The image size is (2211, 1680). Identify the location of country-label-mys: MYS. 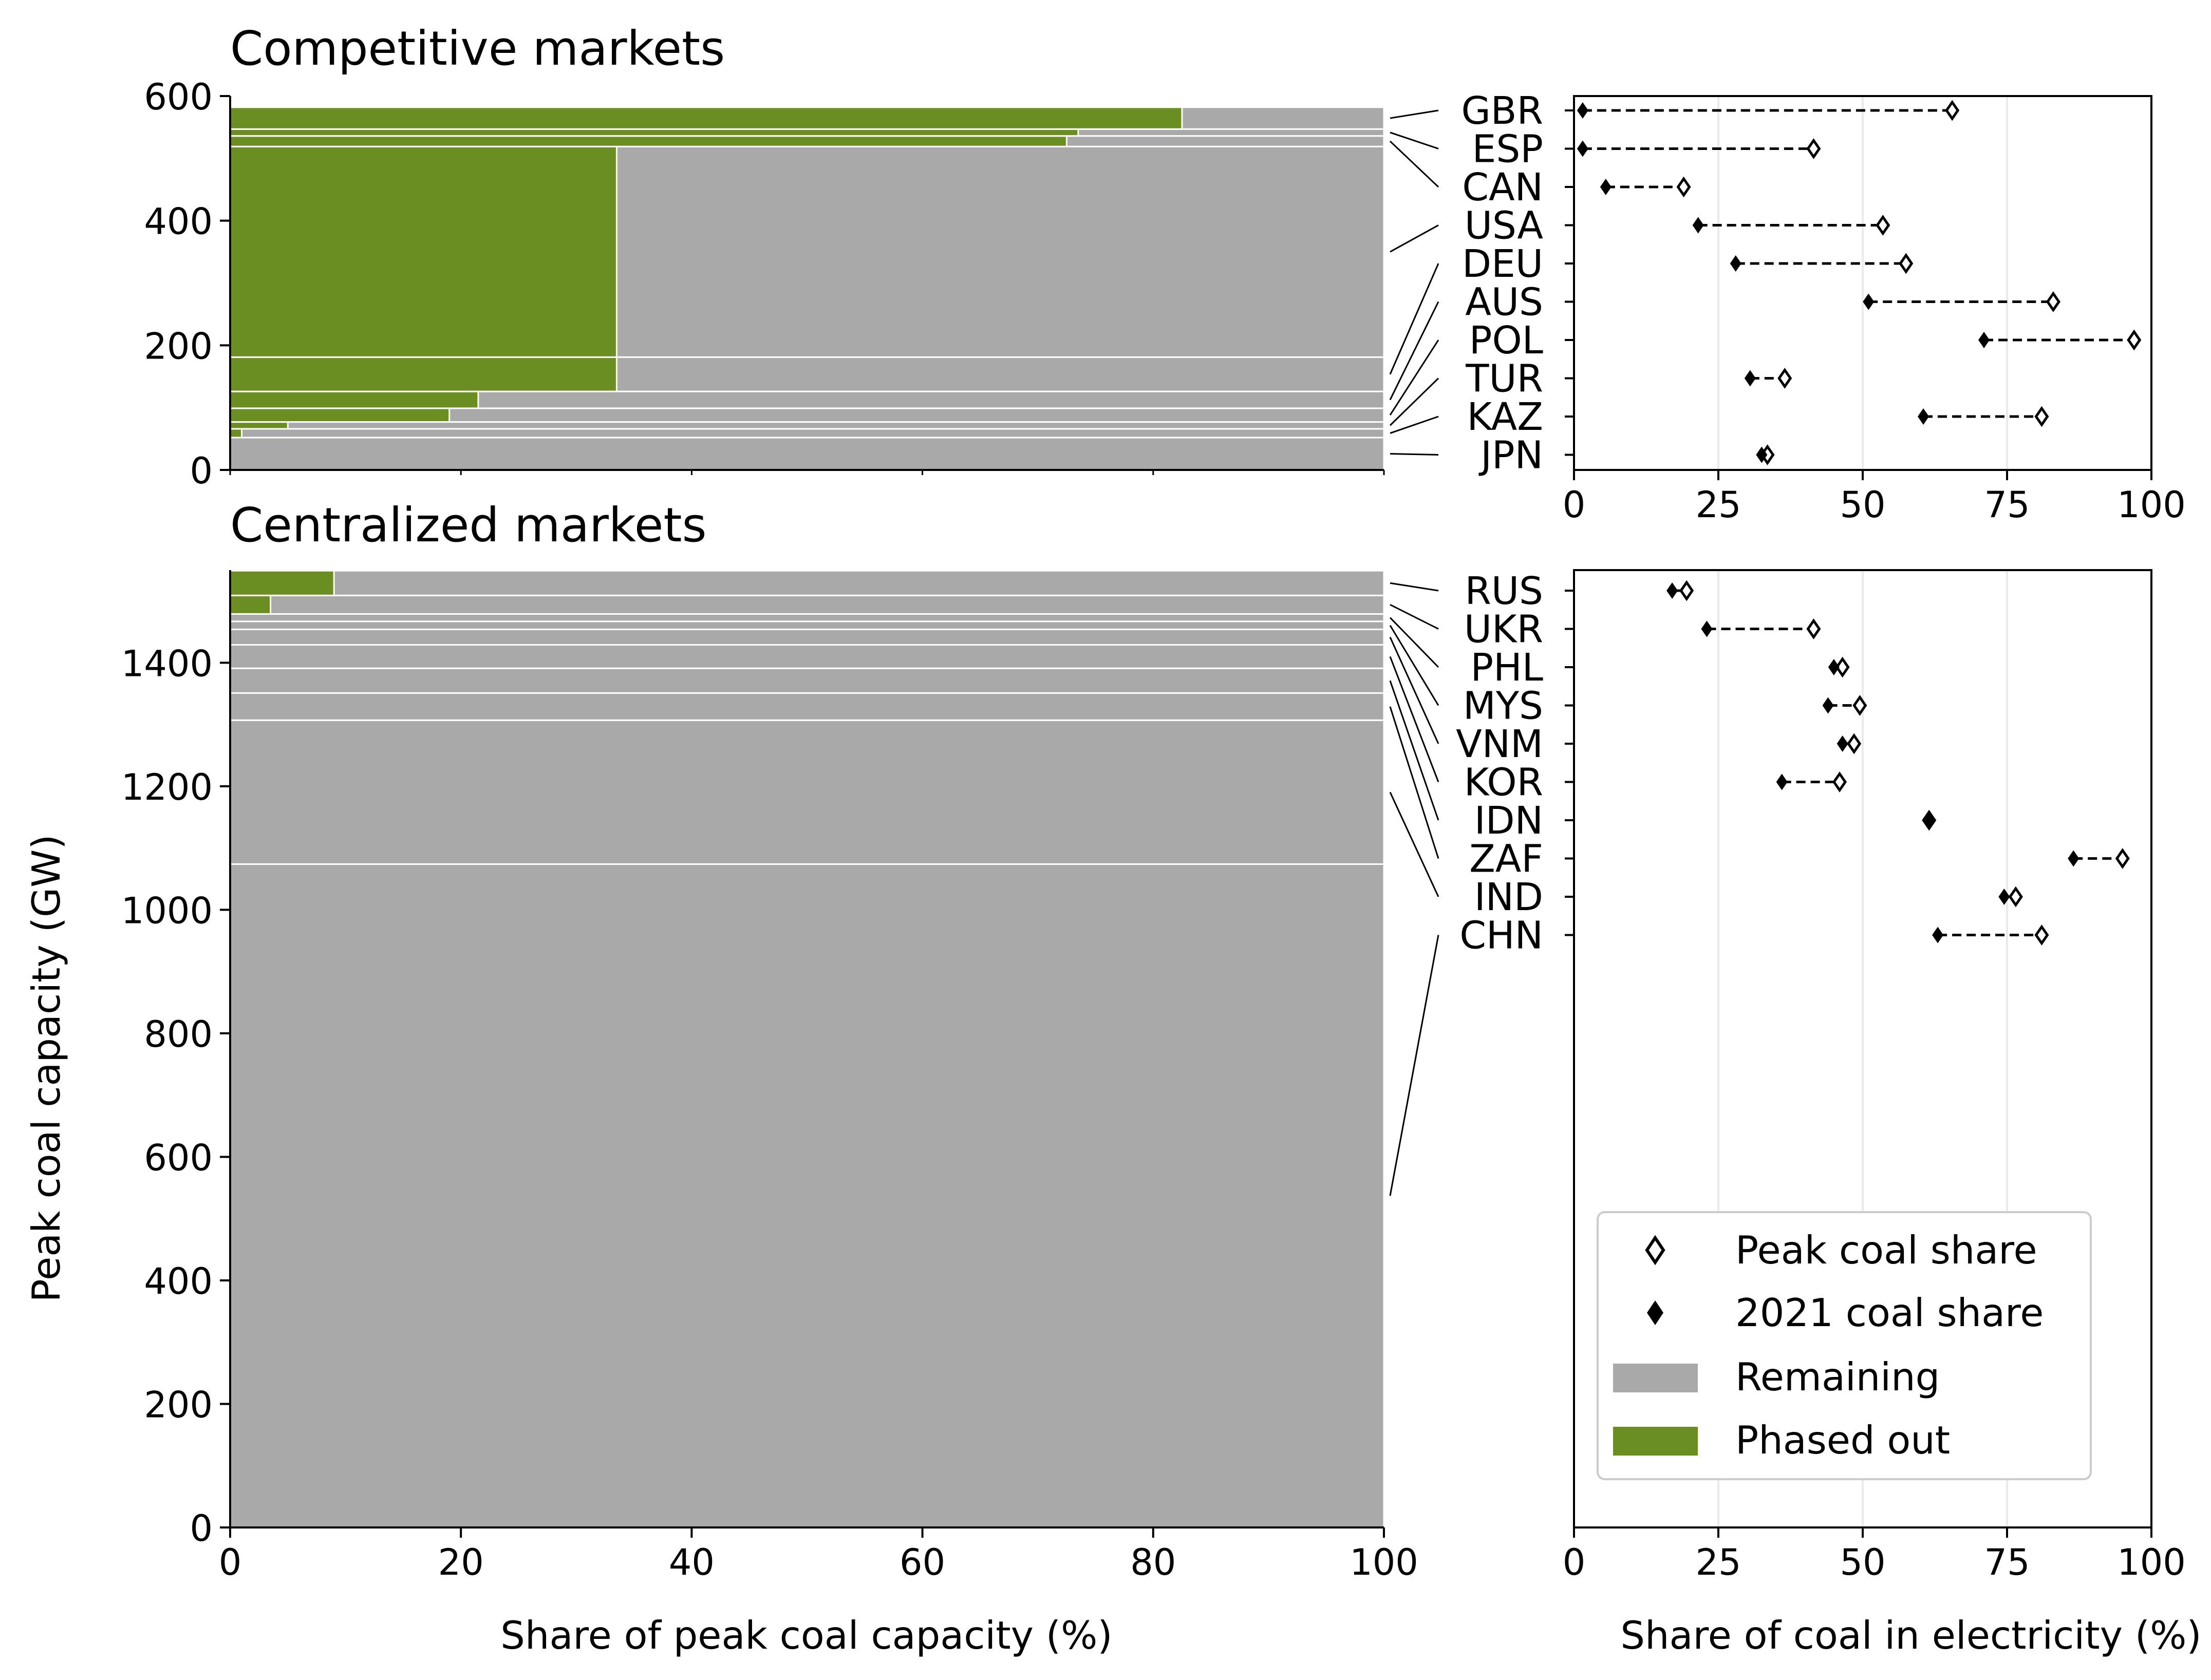
(1503, 706).